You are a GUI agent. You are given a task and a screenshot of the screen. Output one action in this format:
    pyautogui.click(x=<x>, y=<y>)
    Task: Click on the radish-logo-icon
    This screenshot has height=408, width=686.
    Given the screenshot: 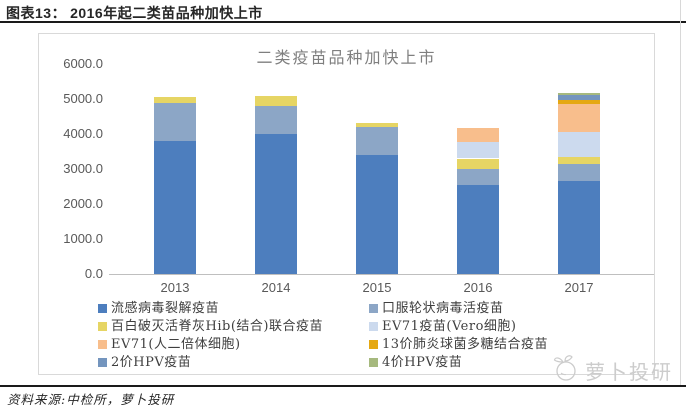 What is the action you would take?
    pyautogui.click(x=568, y=370)
    